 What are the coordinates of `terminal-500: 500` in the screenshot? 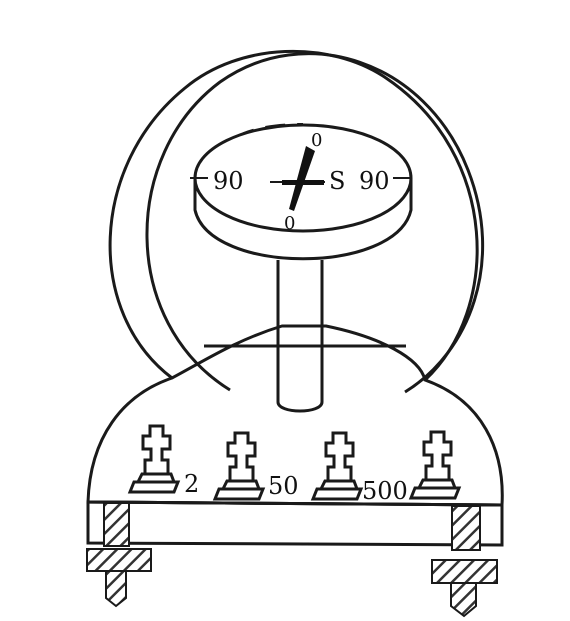 It's located at (359, 468).